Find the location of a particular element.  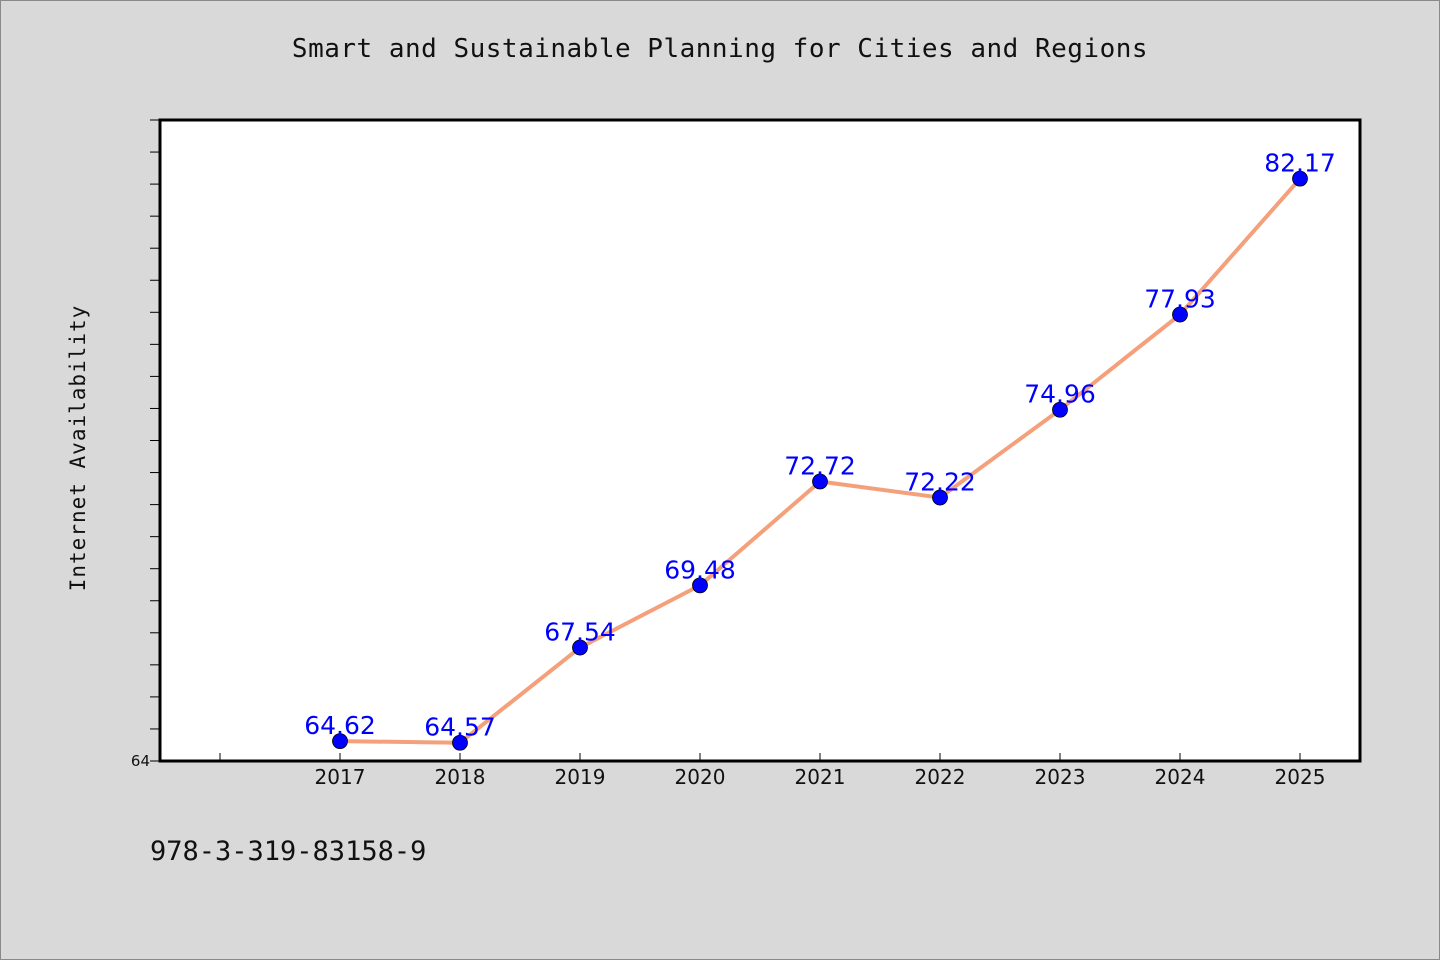

isbn-text: 978-3-319-83158-9 is located at coordinates (288, 851).